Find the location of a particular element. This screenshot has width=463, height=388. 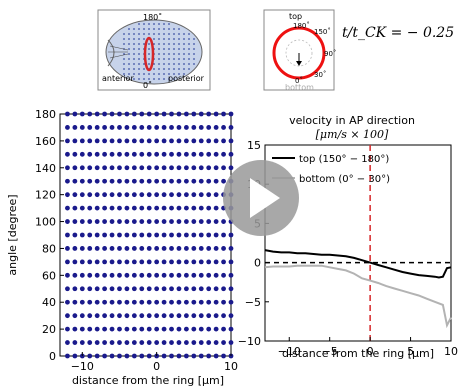

scatter-xlabel: distance from the ring [μm] is located at coordinates (148, 380).